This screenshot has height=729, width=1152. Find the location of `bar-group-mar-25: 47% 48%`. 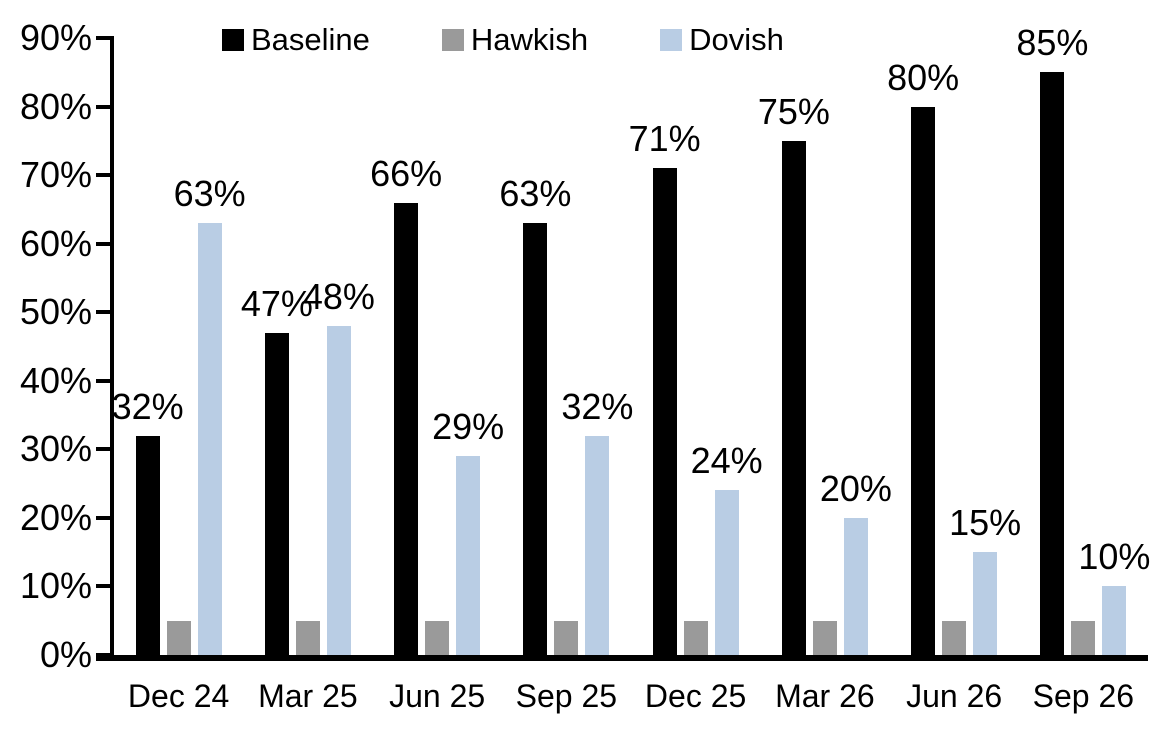

bar-group-mar-25: 47% 48% is located at coordinates (308, 346).